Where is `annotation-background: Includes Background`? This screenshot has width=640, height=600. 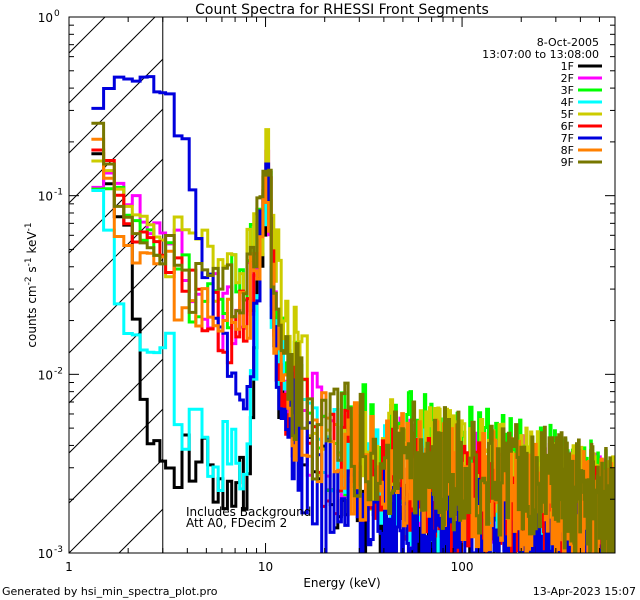
annotation-background: Includes Background is located at coordinates (248, 512).